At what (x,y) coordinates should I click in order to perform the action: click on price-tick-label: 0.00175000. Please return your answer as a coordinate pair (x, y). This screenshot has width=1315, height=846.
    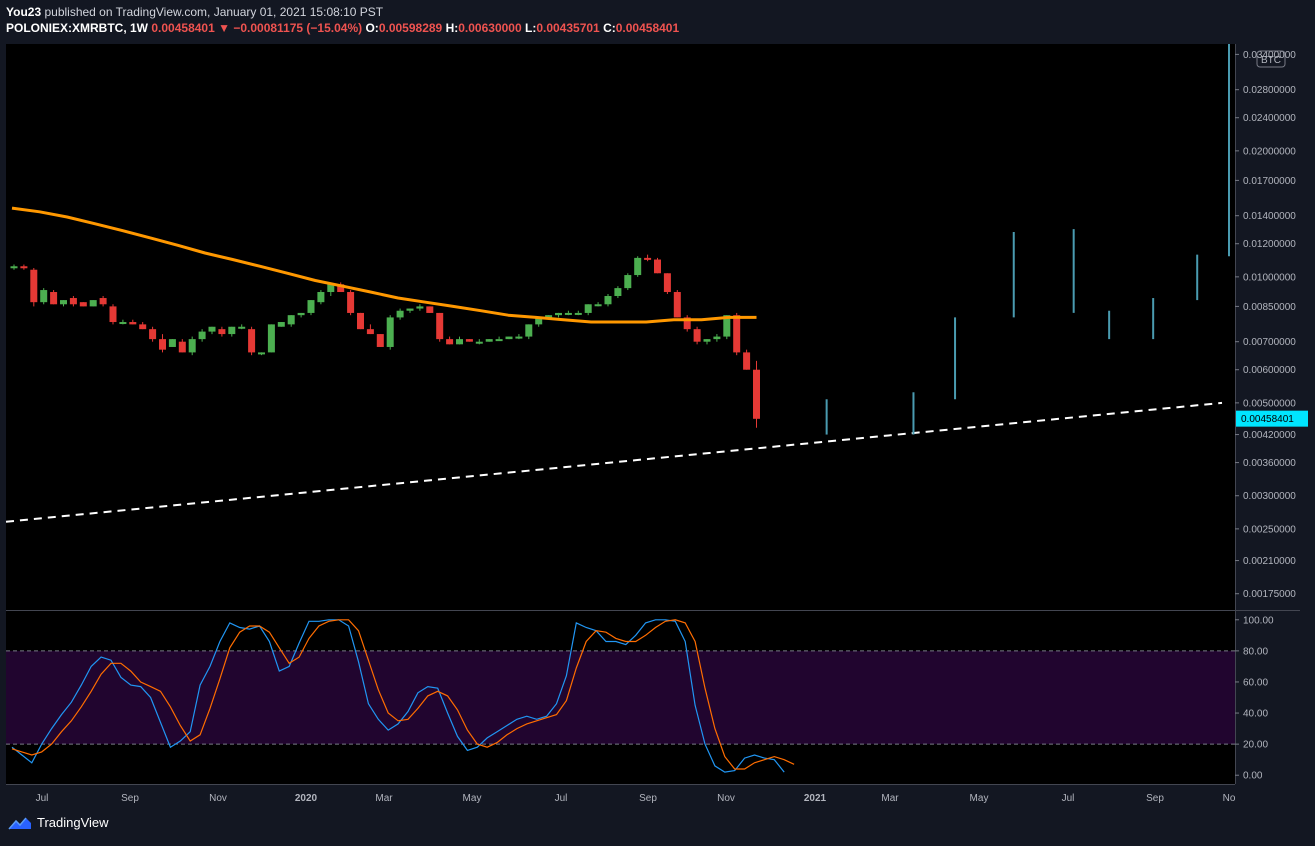
    Looking at the image, I should click on (1269, 594).